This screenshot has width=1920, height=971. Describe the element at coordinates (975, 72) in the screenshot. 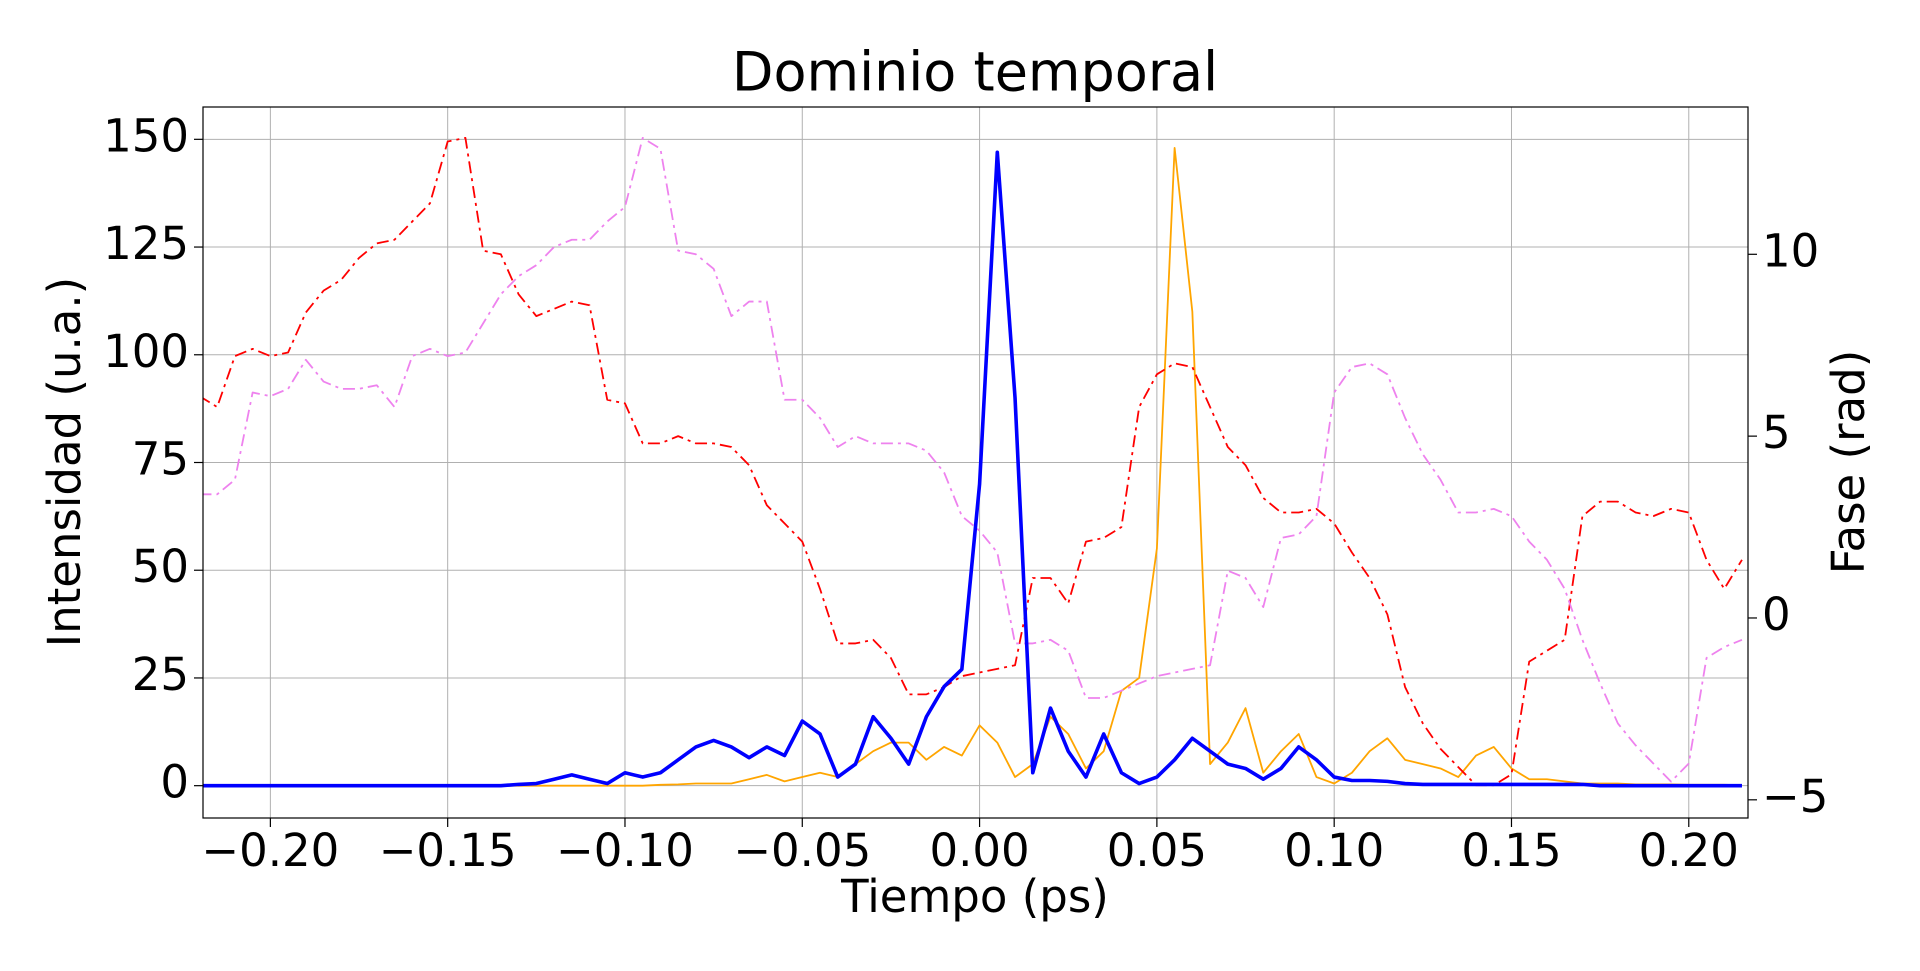

I see `chart-title: Dominio temporal` at that location.